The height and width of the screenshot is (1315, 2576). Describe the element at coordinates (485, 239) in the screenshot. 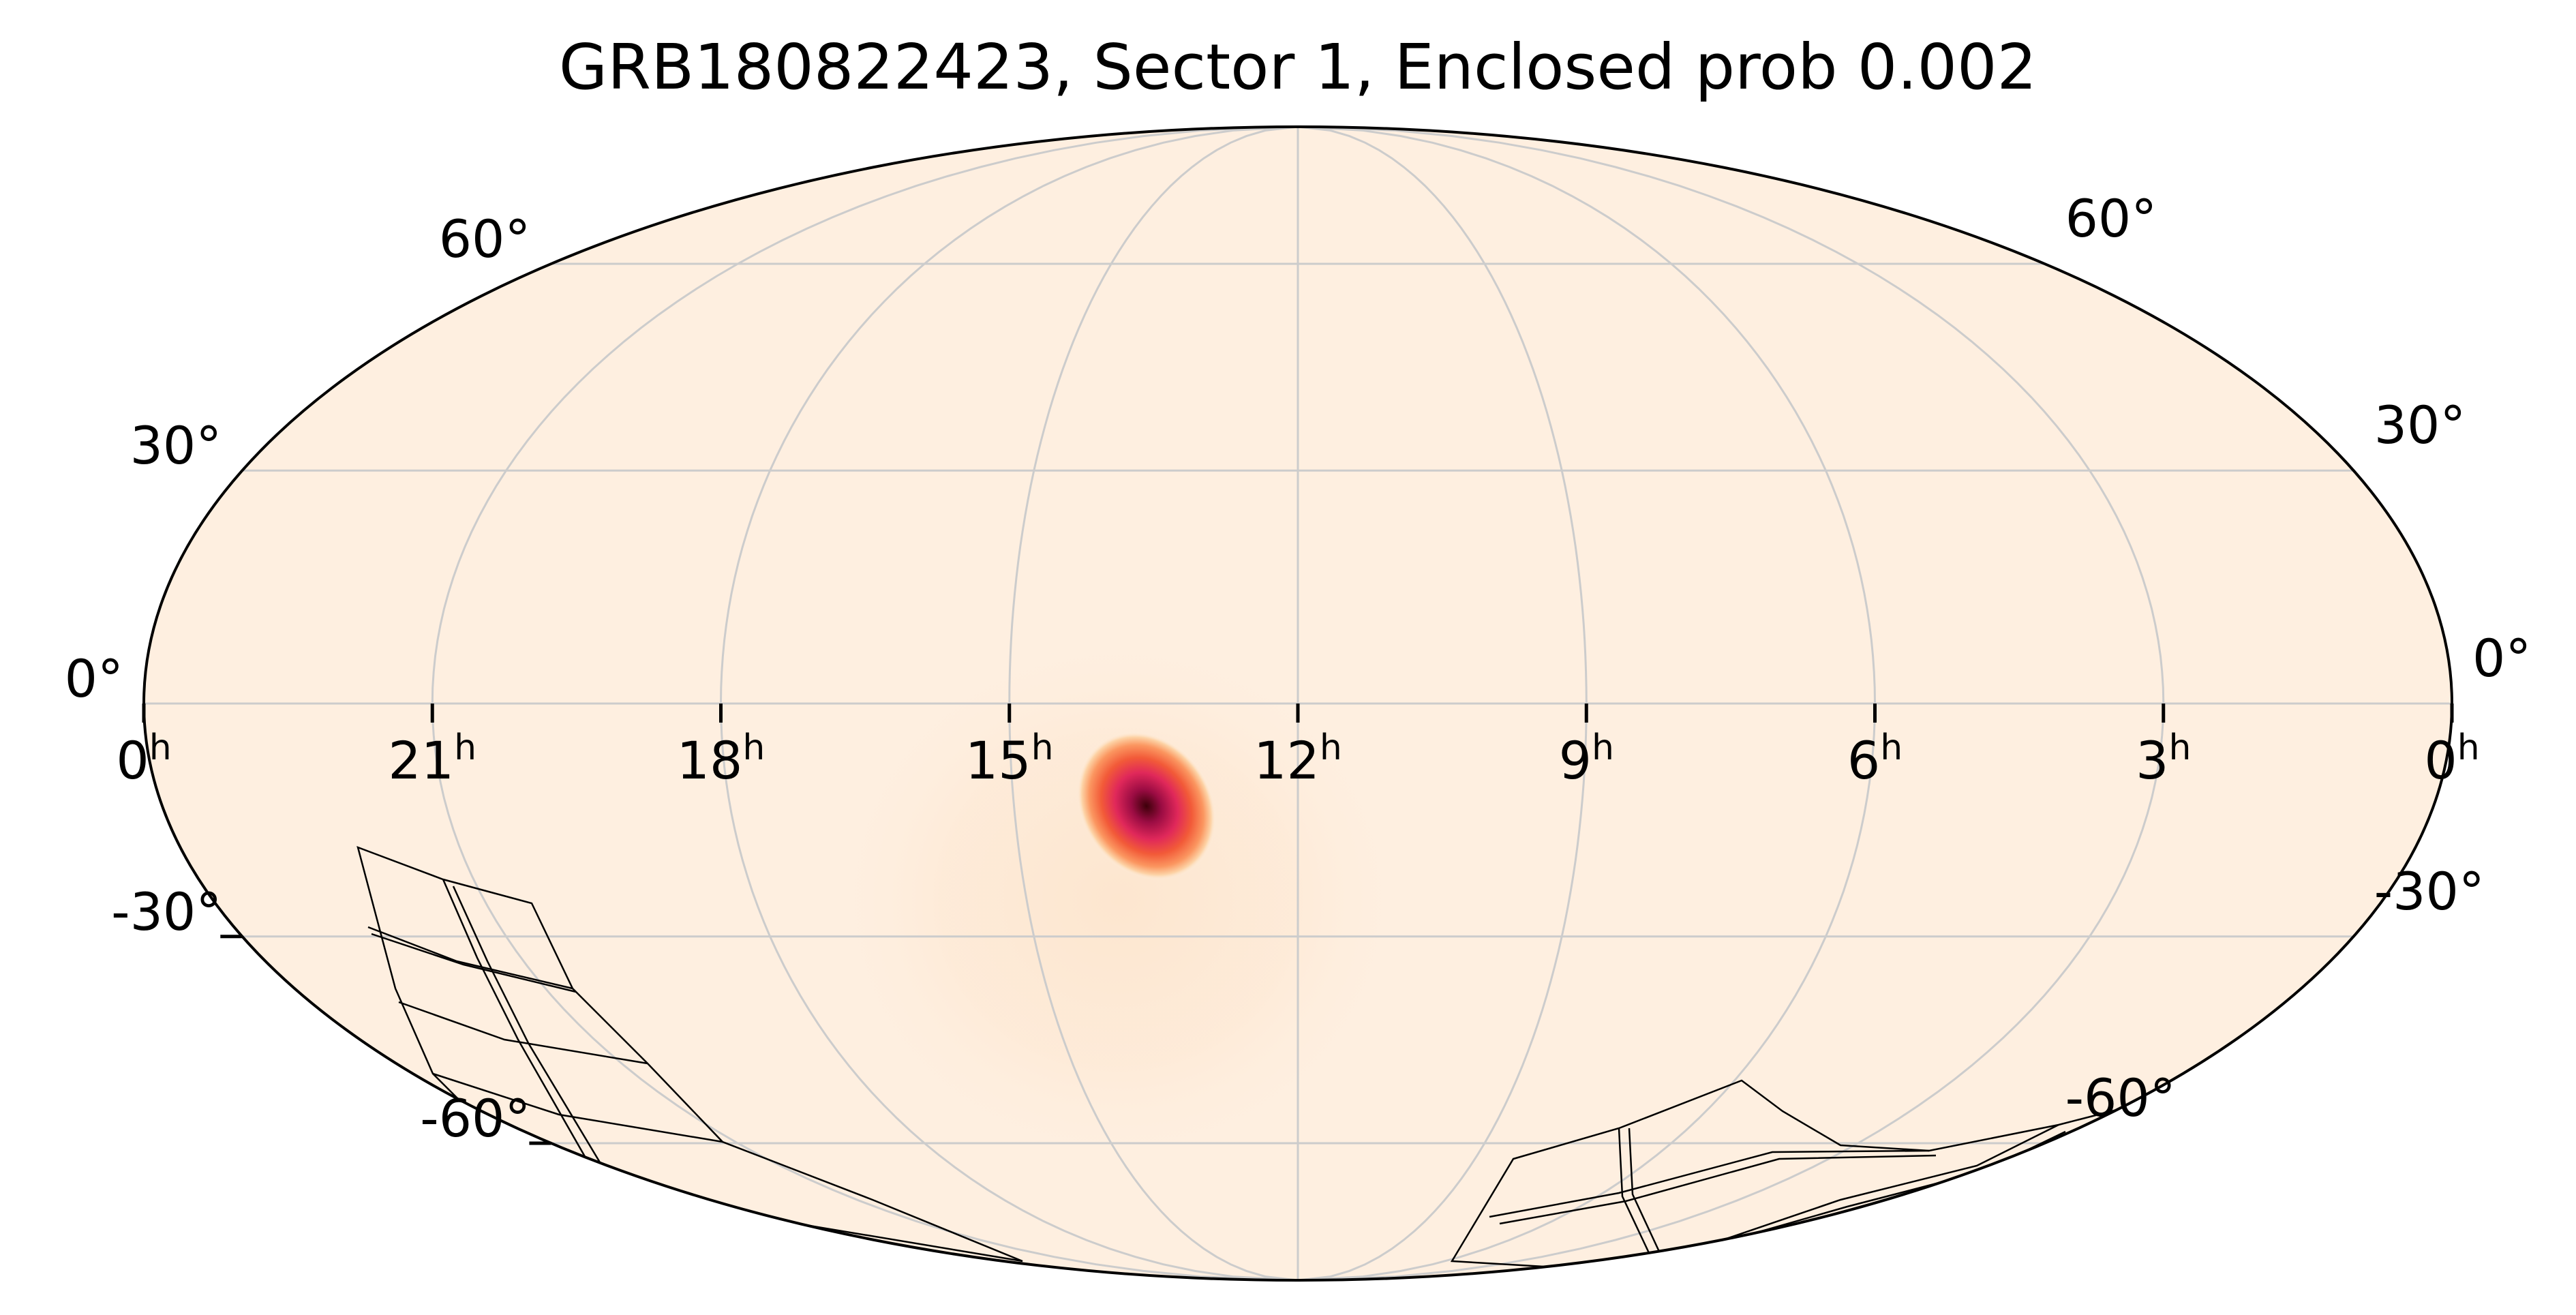

I see `dec-label-left: 60°` at that location.